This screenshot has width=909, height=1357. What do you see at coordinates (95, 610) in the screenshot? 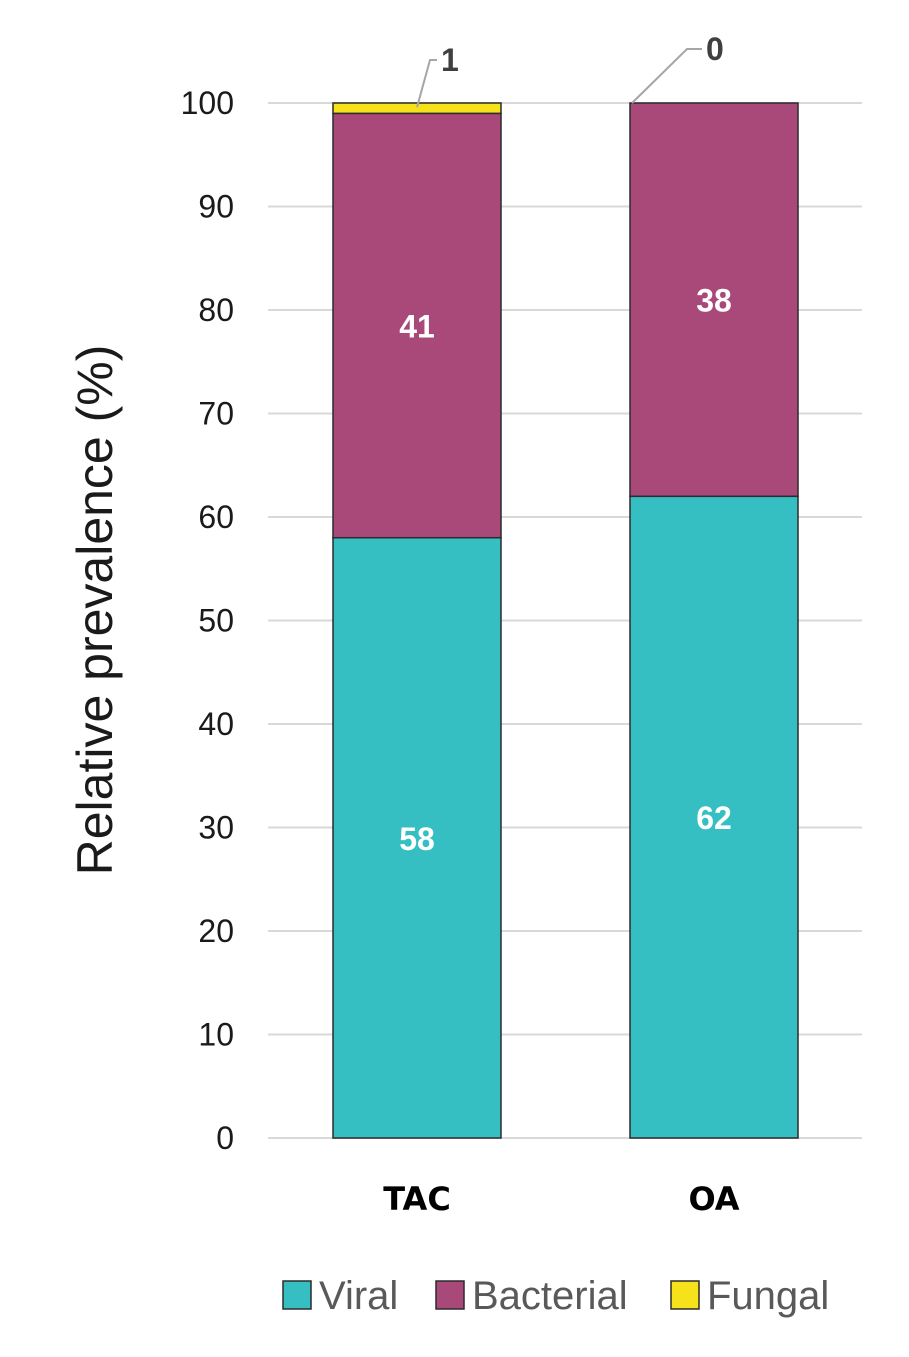
I see `y-axis-title: Relative prevalence (%)` at bounding box center [95, 610].